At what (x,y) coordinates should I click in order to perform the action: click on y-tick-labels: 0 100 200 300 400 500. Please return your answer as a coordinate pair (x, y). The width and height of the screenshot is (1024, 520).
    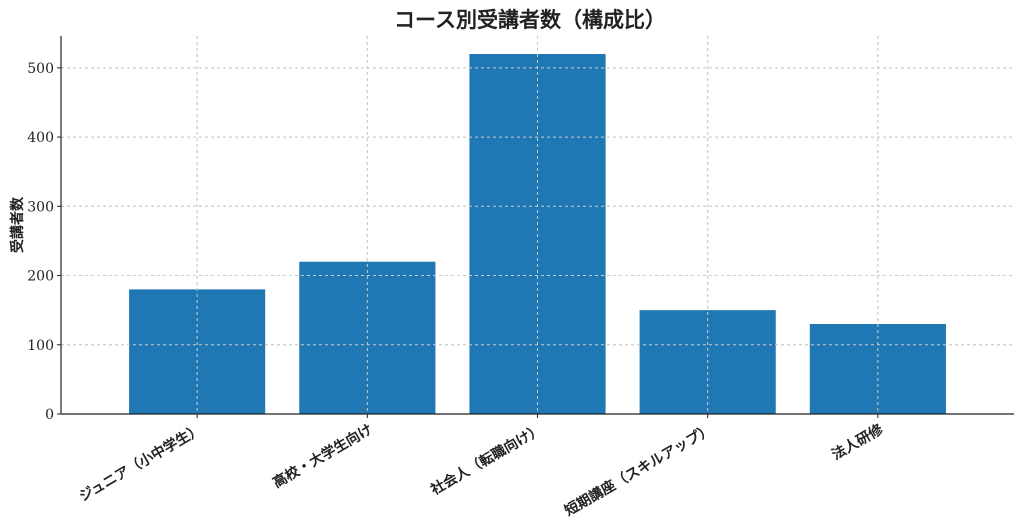
    Looking at the image, I should click on (40, 242).